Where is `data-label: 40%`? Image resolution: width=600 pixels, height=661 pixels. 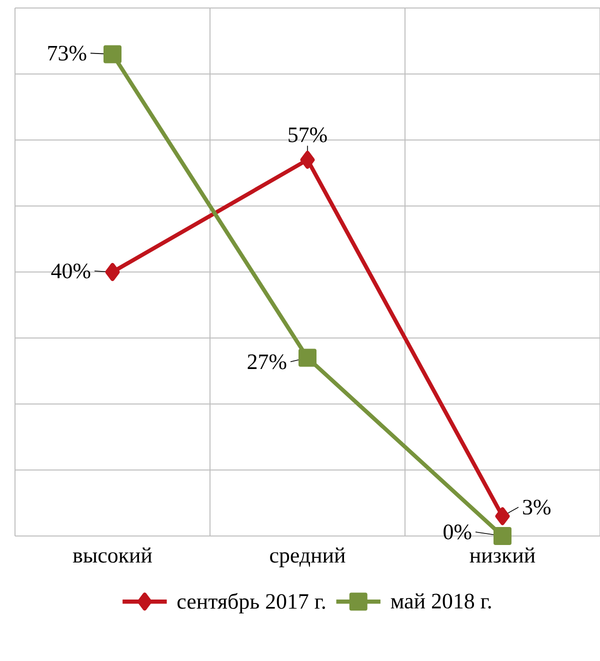 data-label: 40% is located at coordinates (70, 271).